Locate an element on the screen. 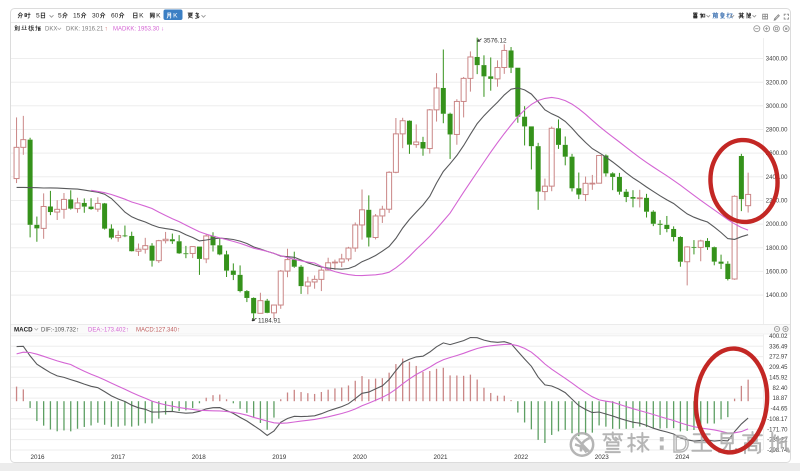 This screenshot has width=800, height=476. svg-text: 272.97 is located at coordinates (778, 358).